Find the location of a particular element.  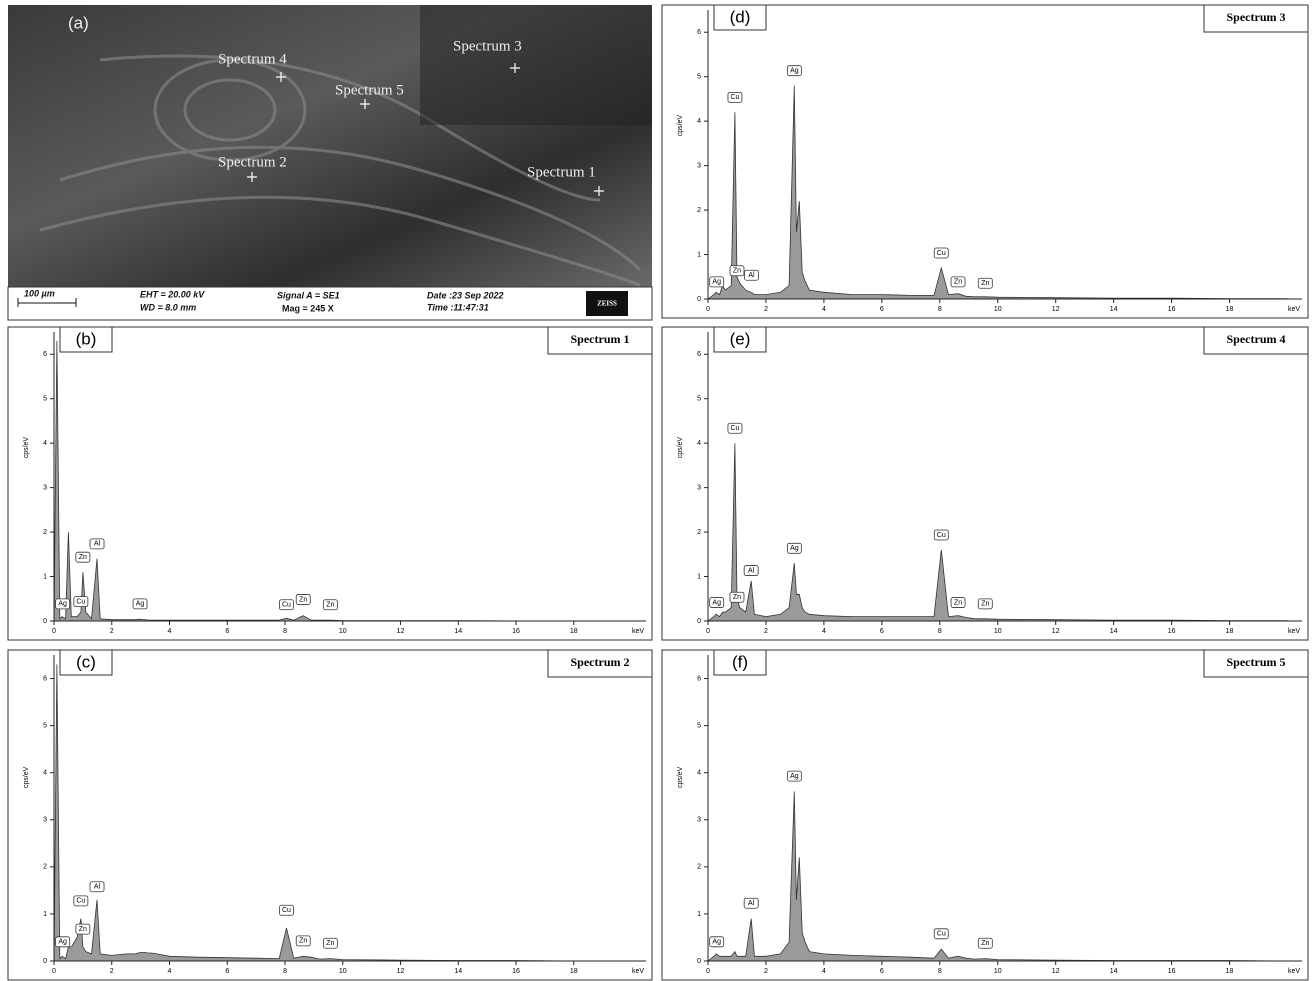

sem-texture is located at coordinates (340, 170).